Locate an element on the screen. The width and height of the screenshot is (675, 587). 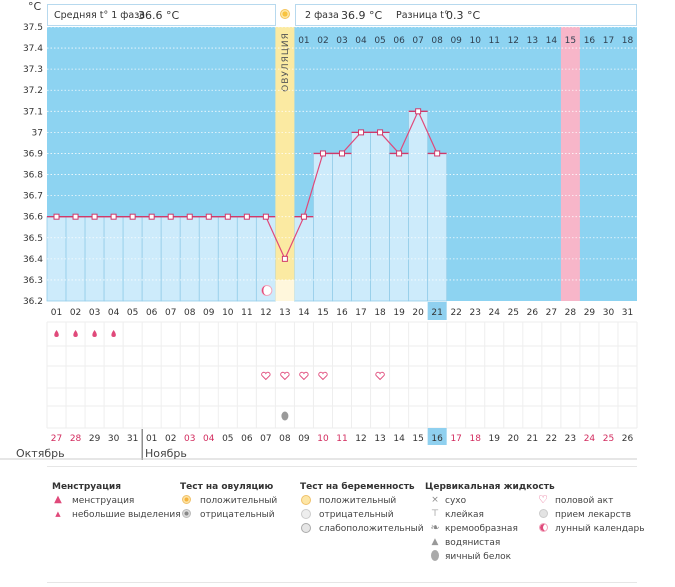
cycle-day-label: 14 is located at coordinates (304, 313).